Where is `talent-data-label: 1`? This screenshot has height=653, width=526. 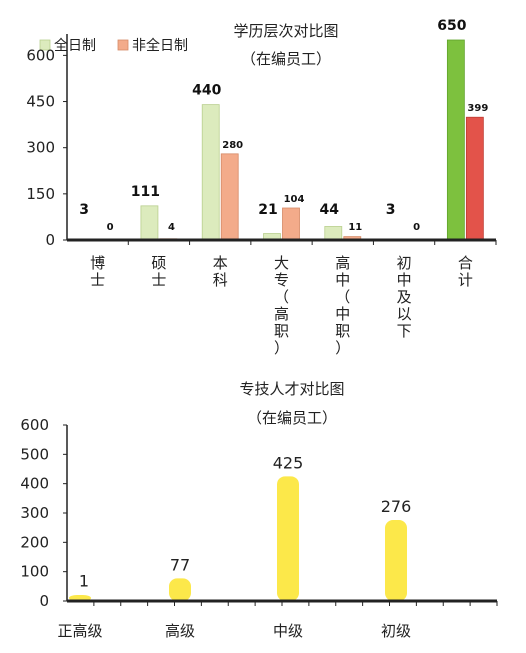 talent-data-label: 1 is located at coordinates (84, 581).